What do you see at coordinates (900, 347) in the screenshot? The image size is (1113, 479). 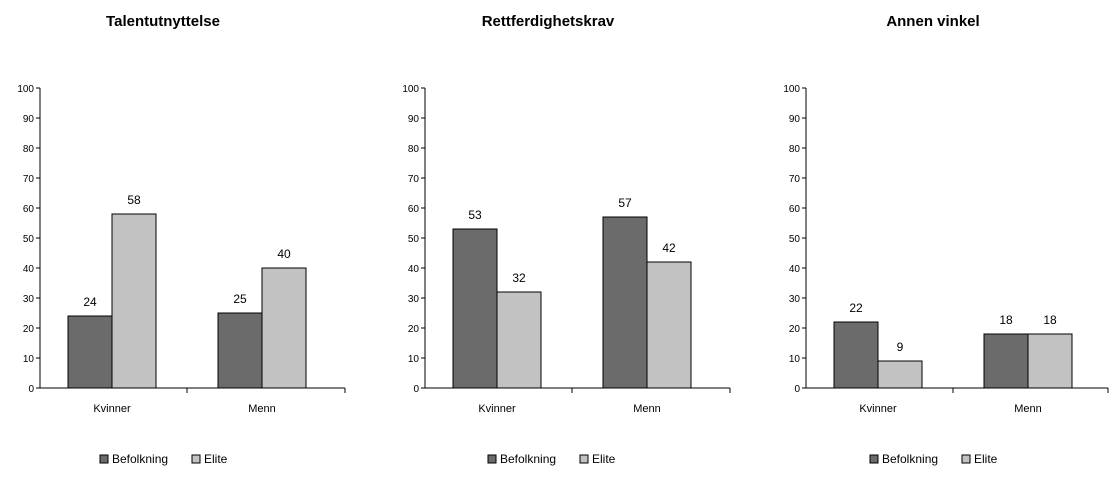 I see `data-label: 9` at bounding box center [900, 347].